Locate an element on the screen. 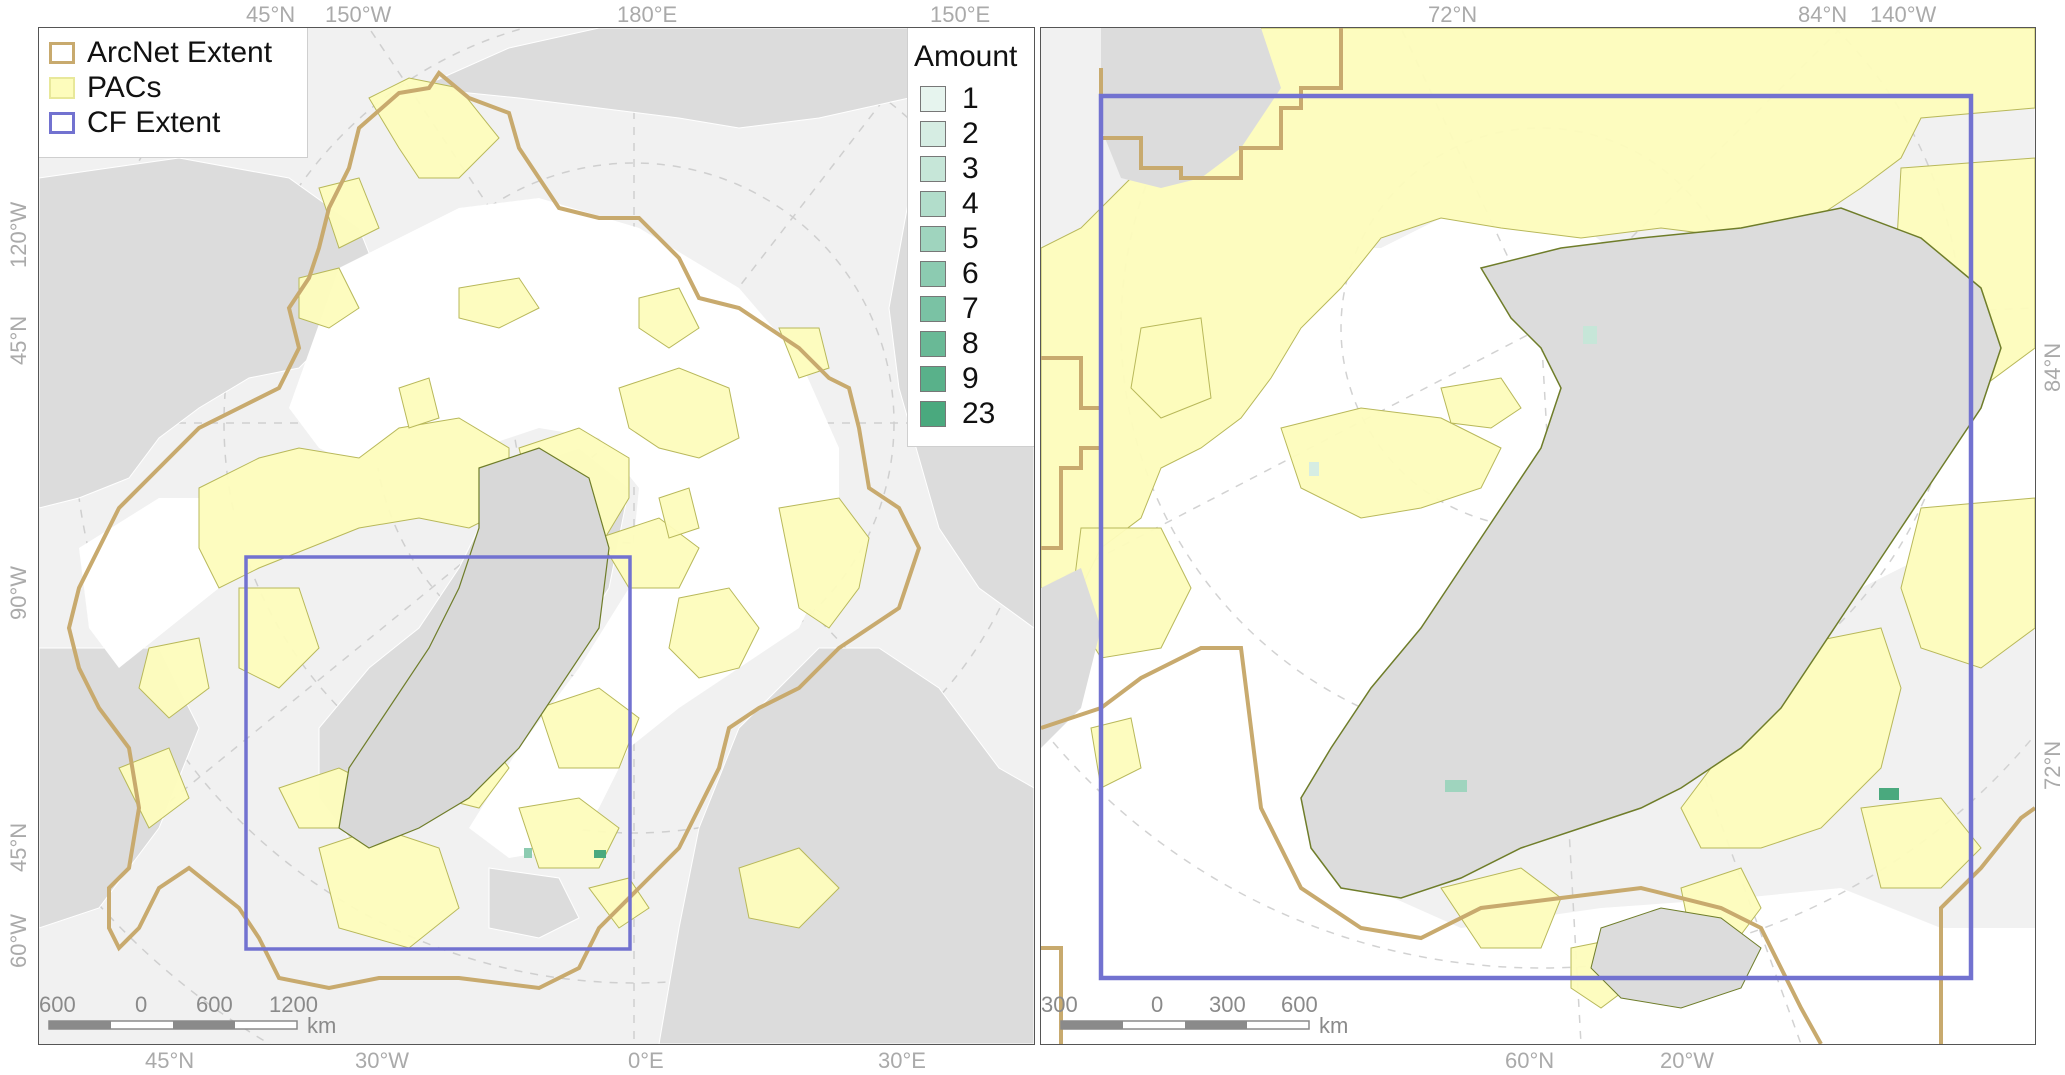 The image size is (2065, 1075). left-bottom-tick: 30°E is located at coordinates (902, 1060).